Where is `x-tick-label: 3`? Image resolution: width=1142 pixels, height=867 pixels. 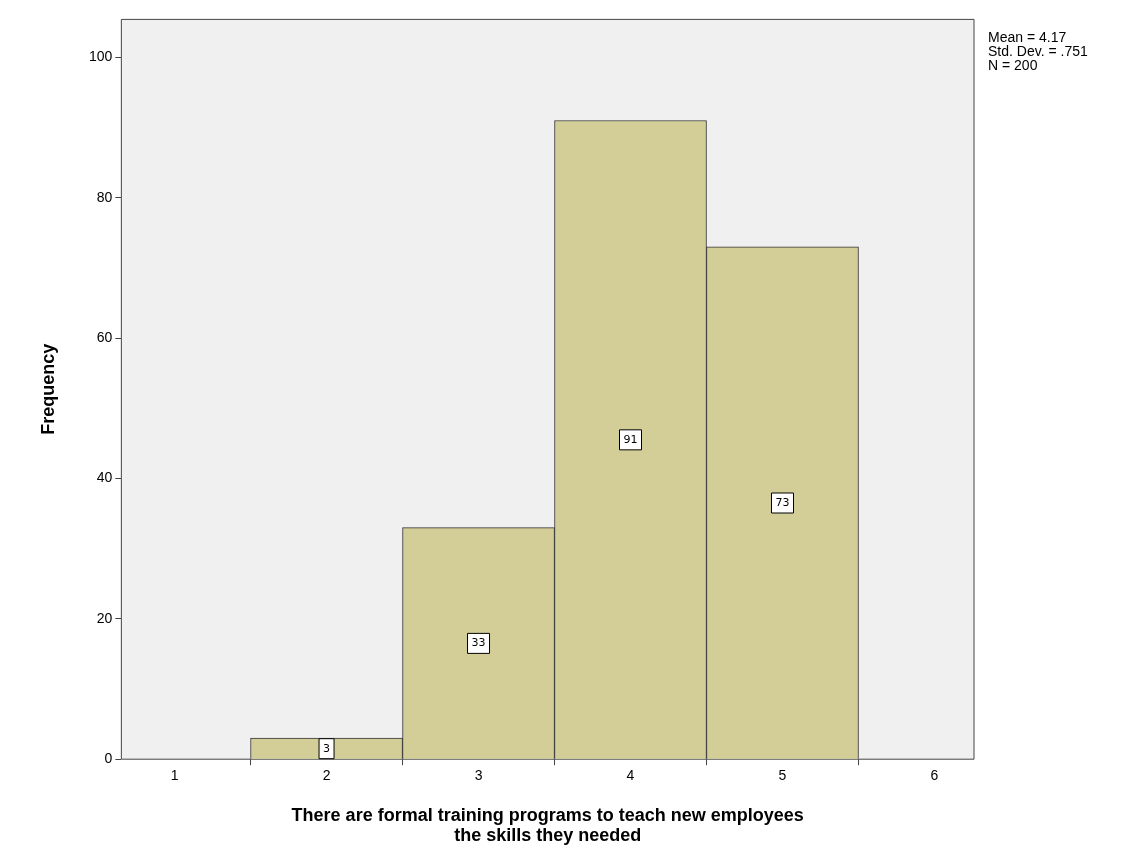 x-tick-label: 3 is located at coordinates (478, 775).